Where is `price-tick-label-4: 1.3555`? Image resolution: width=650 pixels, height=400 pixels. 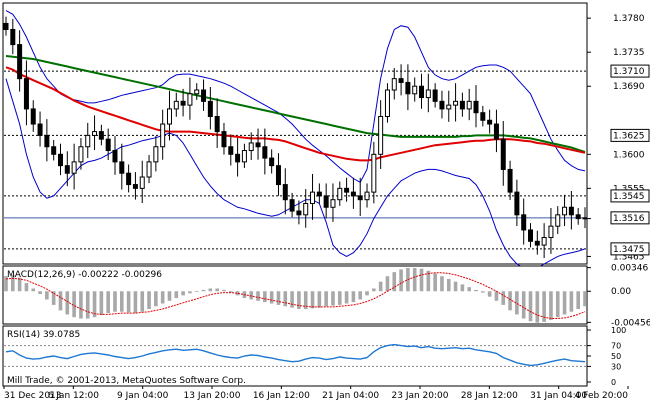 price-tick-label-4: 1.3555 is located at coordinates (629, 189).